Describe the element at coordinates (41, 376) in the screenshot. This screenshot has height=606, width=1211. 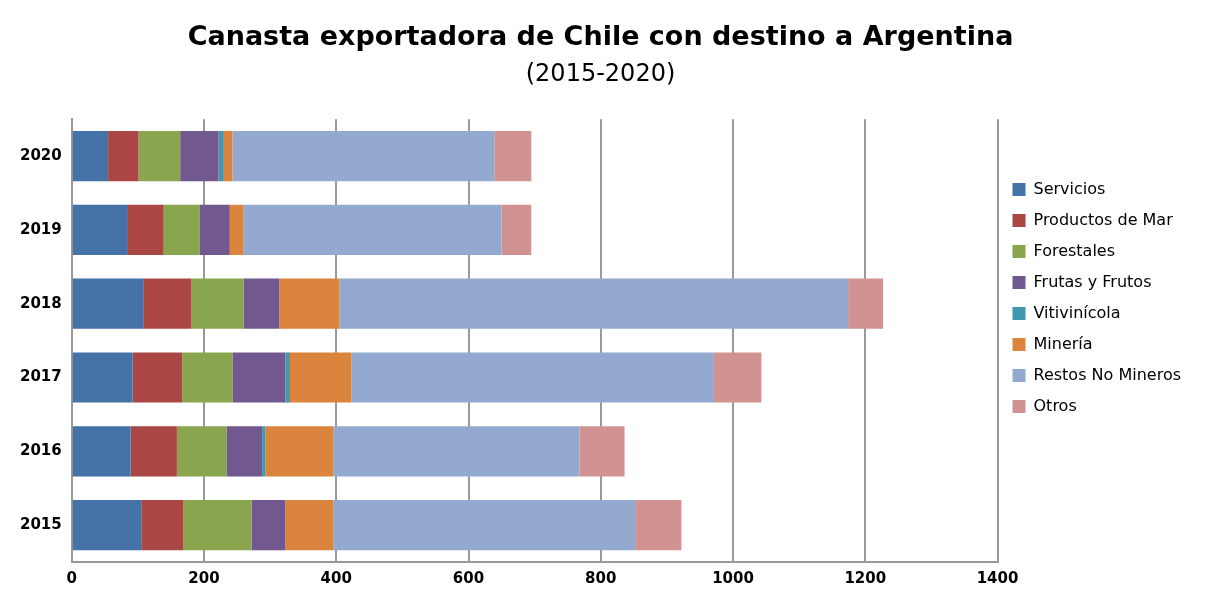
I see `y-tick-label: 2017` at that location.